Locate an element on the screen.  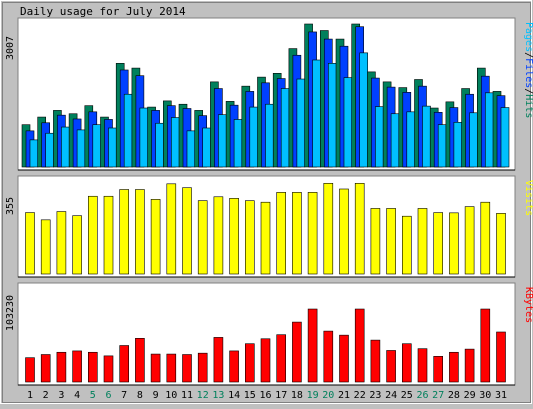
chart-title: Daily usage for July 2014 is located at coordinates (103, 11).